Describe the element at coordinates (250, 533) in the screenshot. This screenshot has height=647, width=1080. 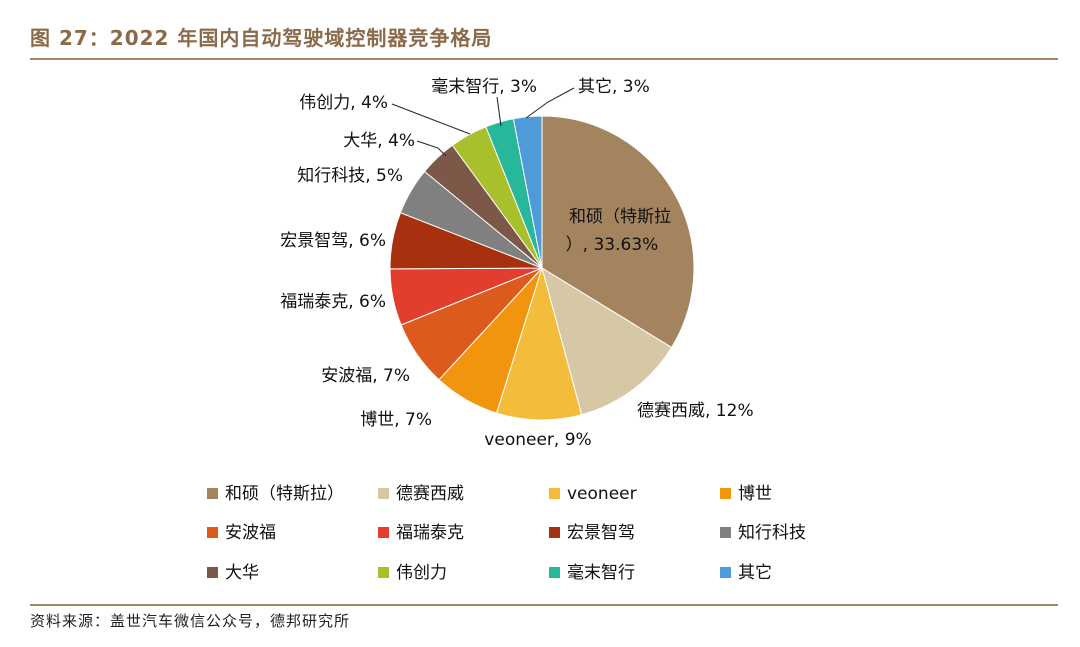
I see `legend-label-5: 安波福` at that location.